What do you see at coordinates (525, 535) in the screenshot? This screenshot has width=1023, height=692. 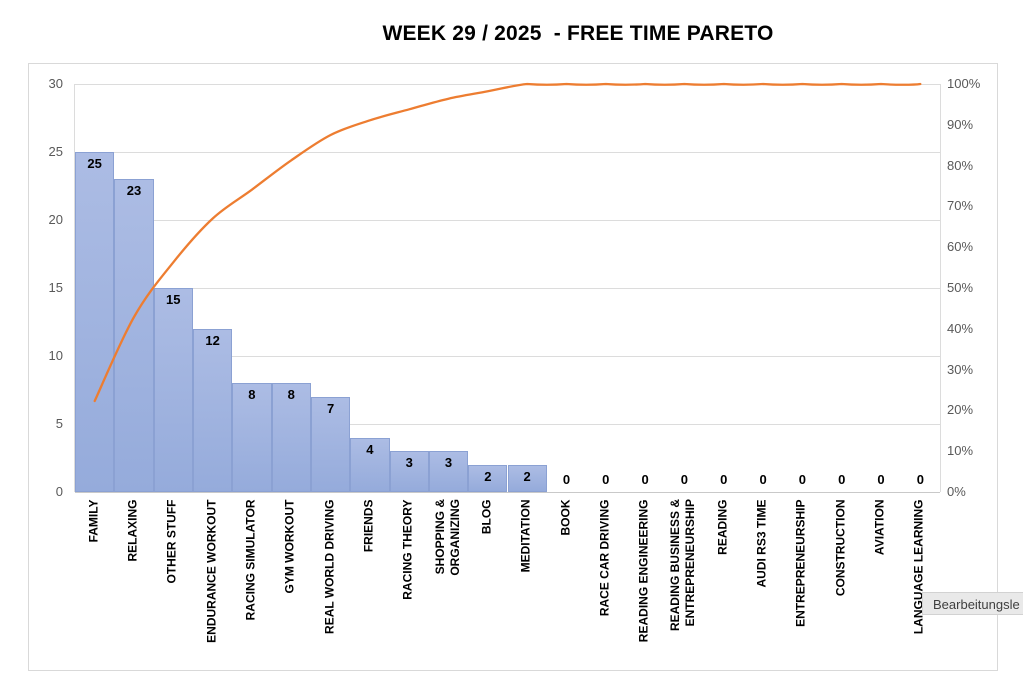 I see `category-label: MEDITATION` at bounding box center [525, 535].